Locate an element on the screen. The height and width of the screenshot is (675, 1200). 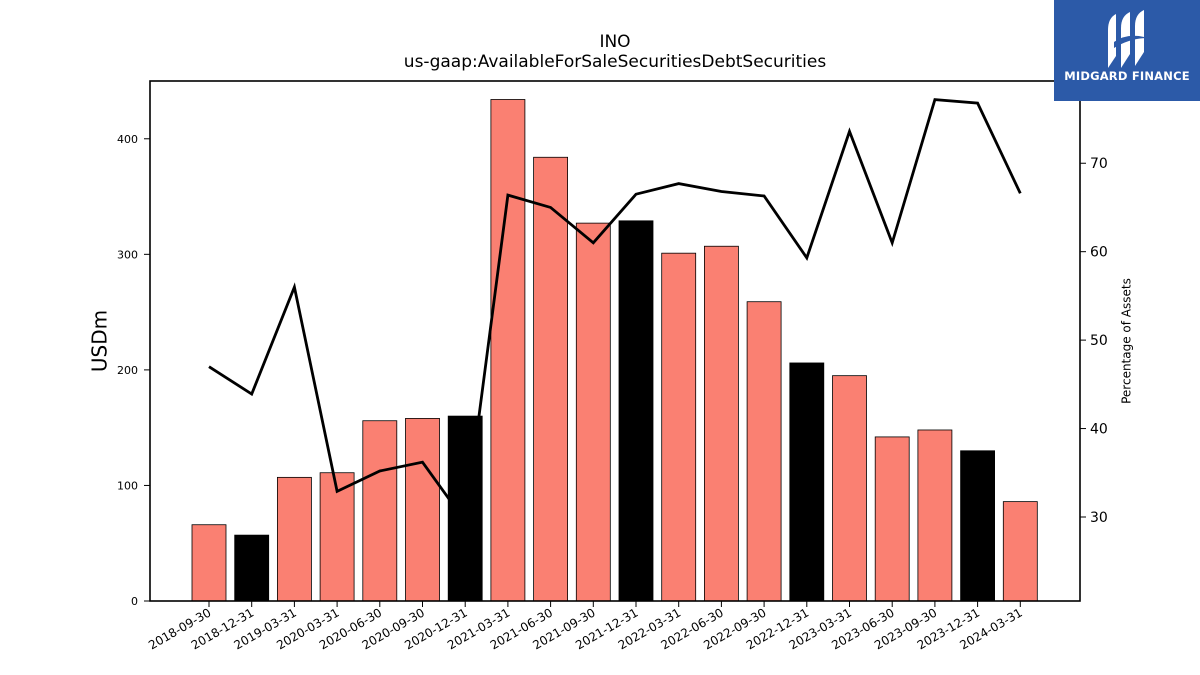
right-axis-ticks: 30 40 50 60 70 is located at coordinates (1094, 341).